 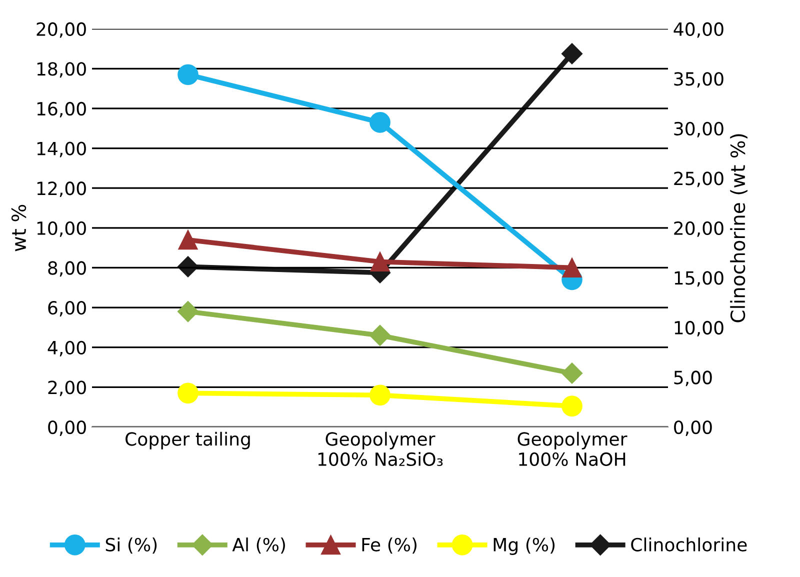 I want to click on y-tick-label: 12,00, so click(x=61, y=190).